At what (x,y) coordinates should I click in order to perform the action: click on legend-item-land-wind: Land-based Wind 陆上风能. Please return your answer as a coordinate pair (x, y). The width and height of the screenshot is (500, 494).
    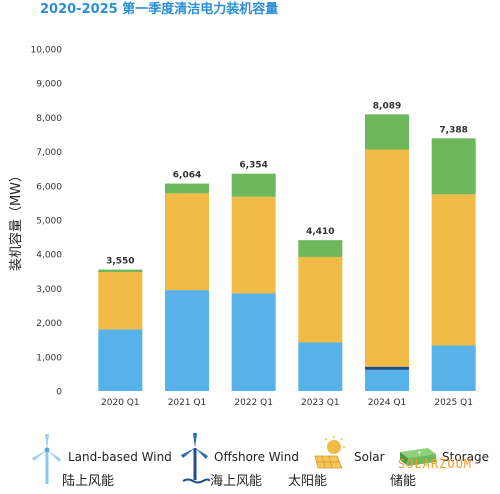
    Looking at the image, I should click on (105, 460).